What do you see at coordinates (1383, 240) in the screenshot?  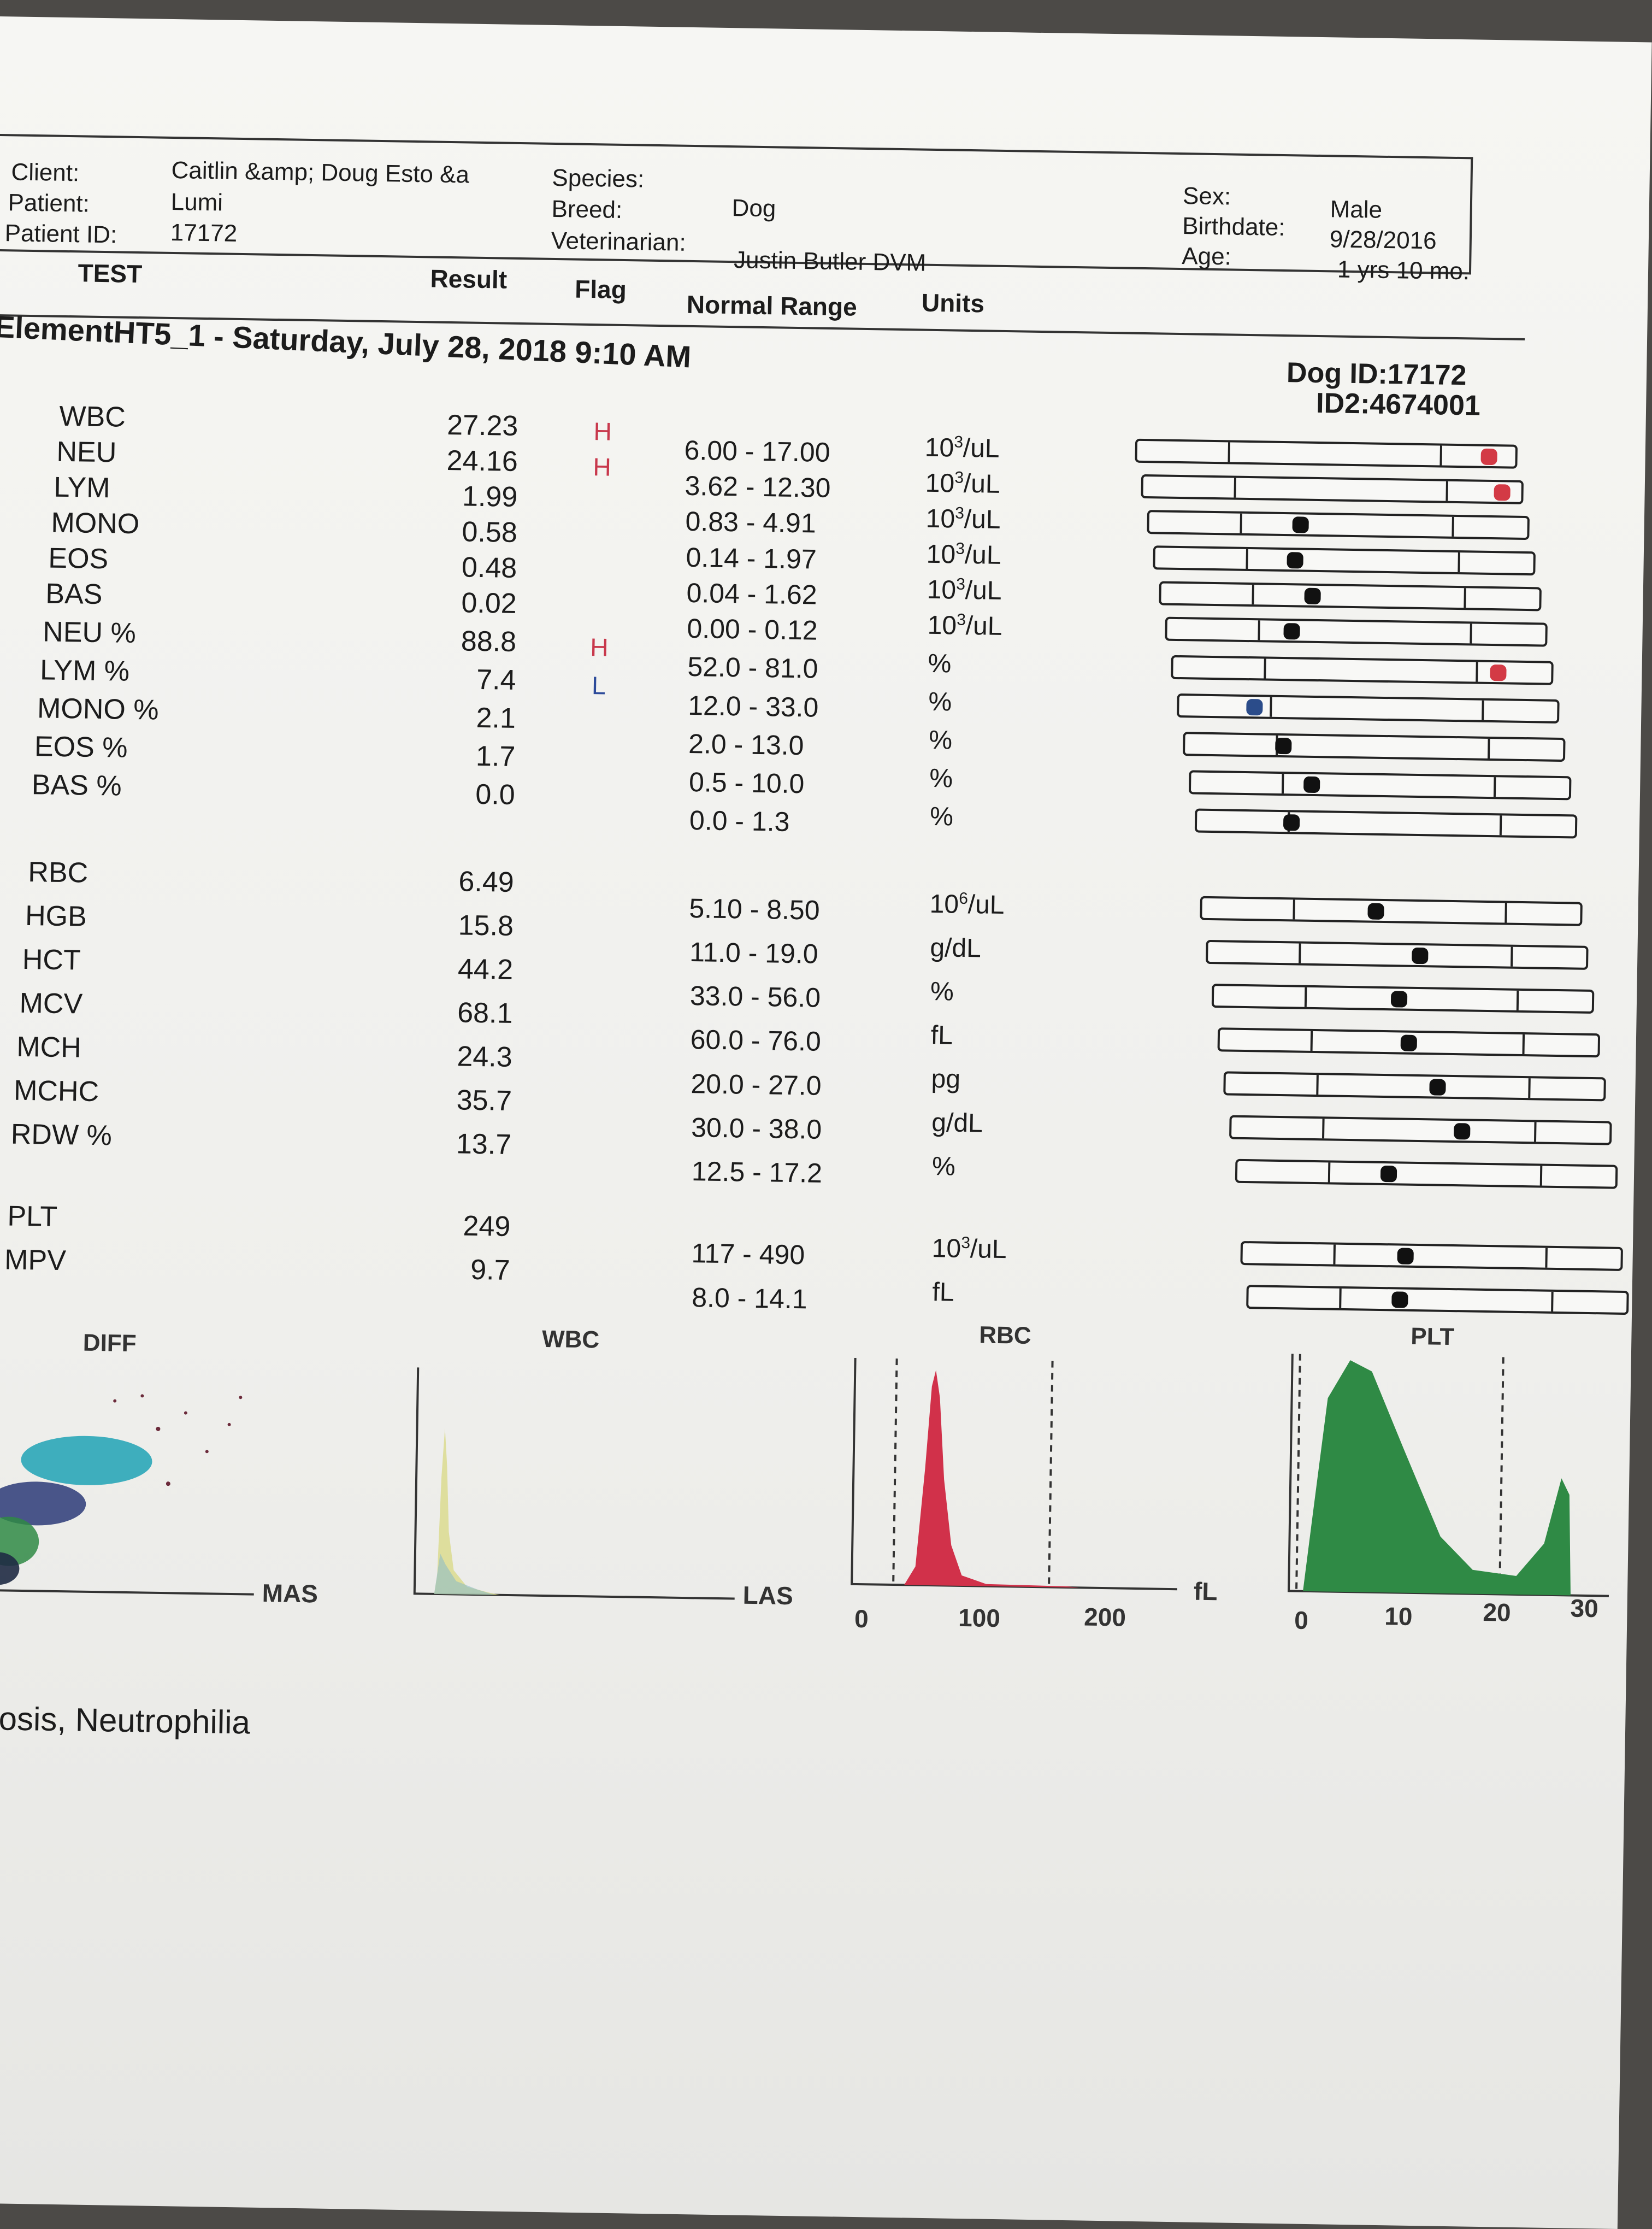 I see `birthdate: 9/28/2016` at bounding box center [1383, 240].